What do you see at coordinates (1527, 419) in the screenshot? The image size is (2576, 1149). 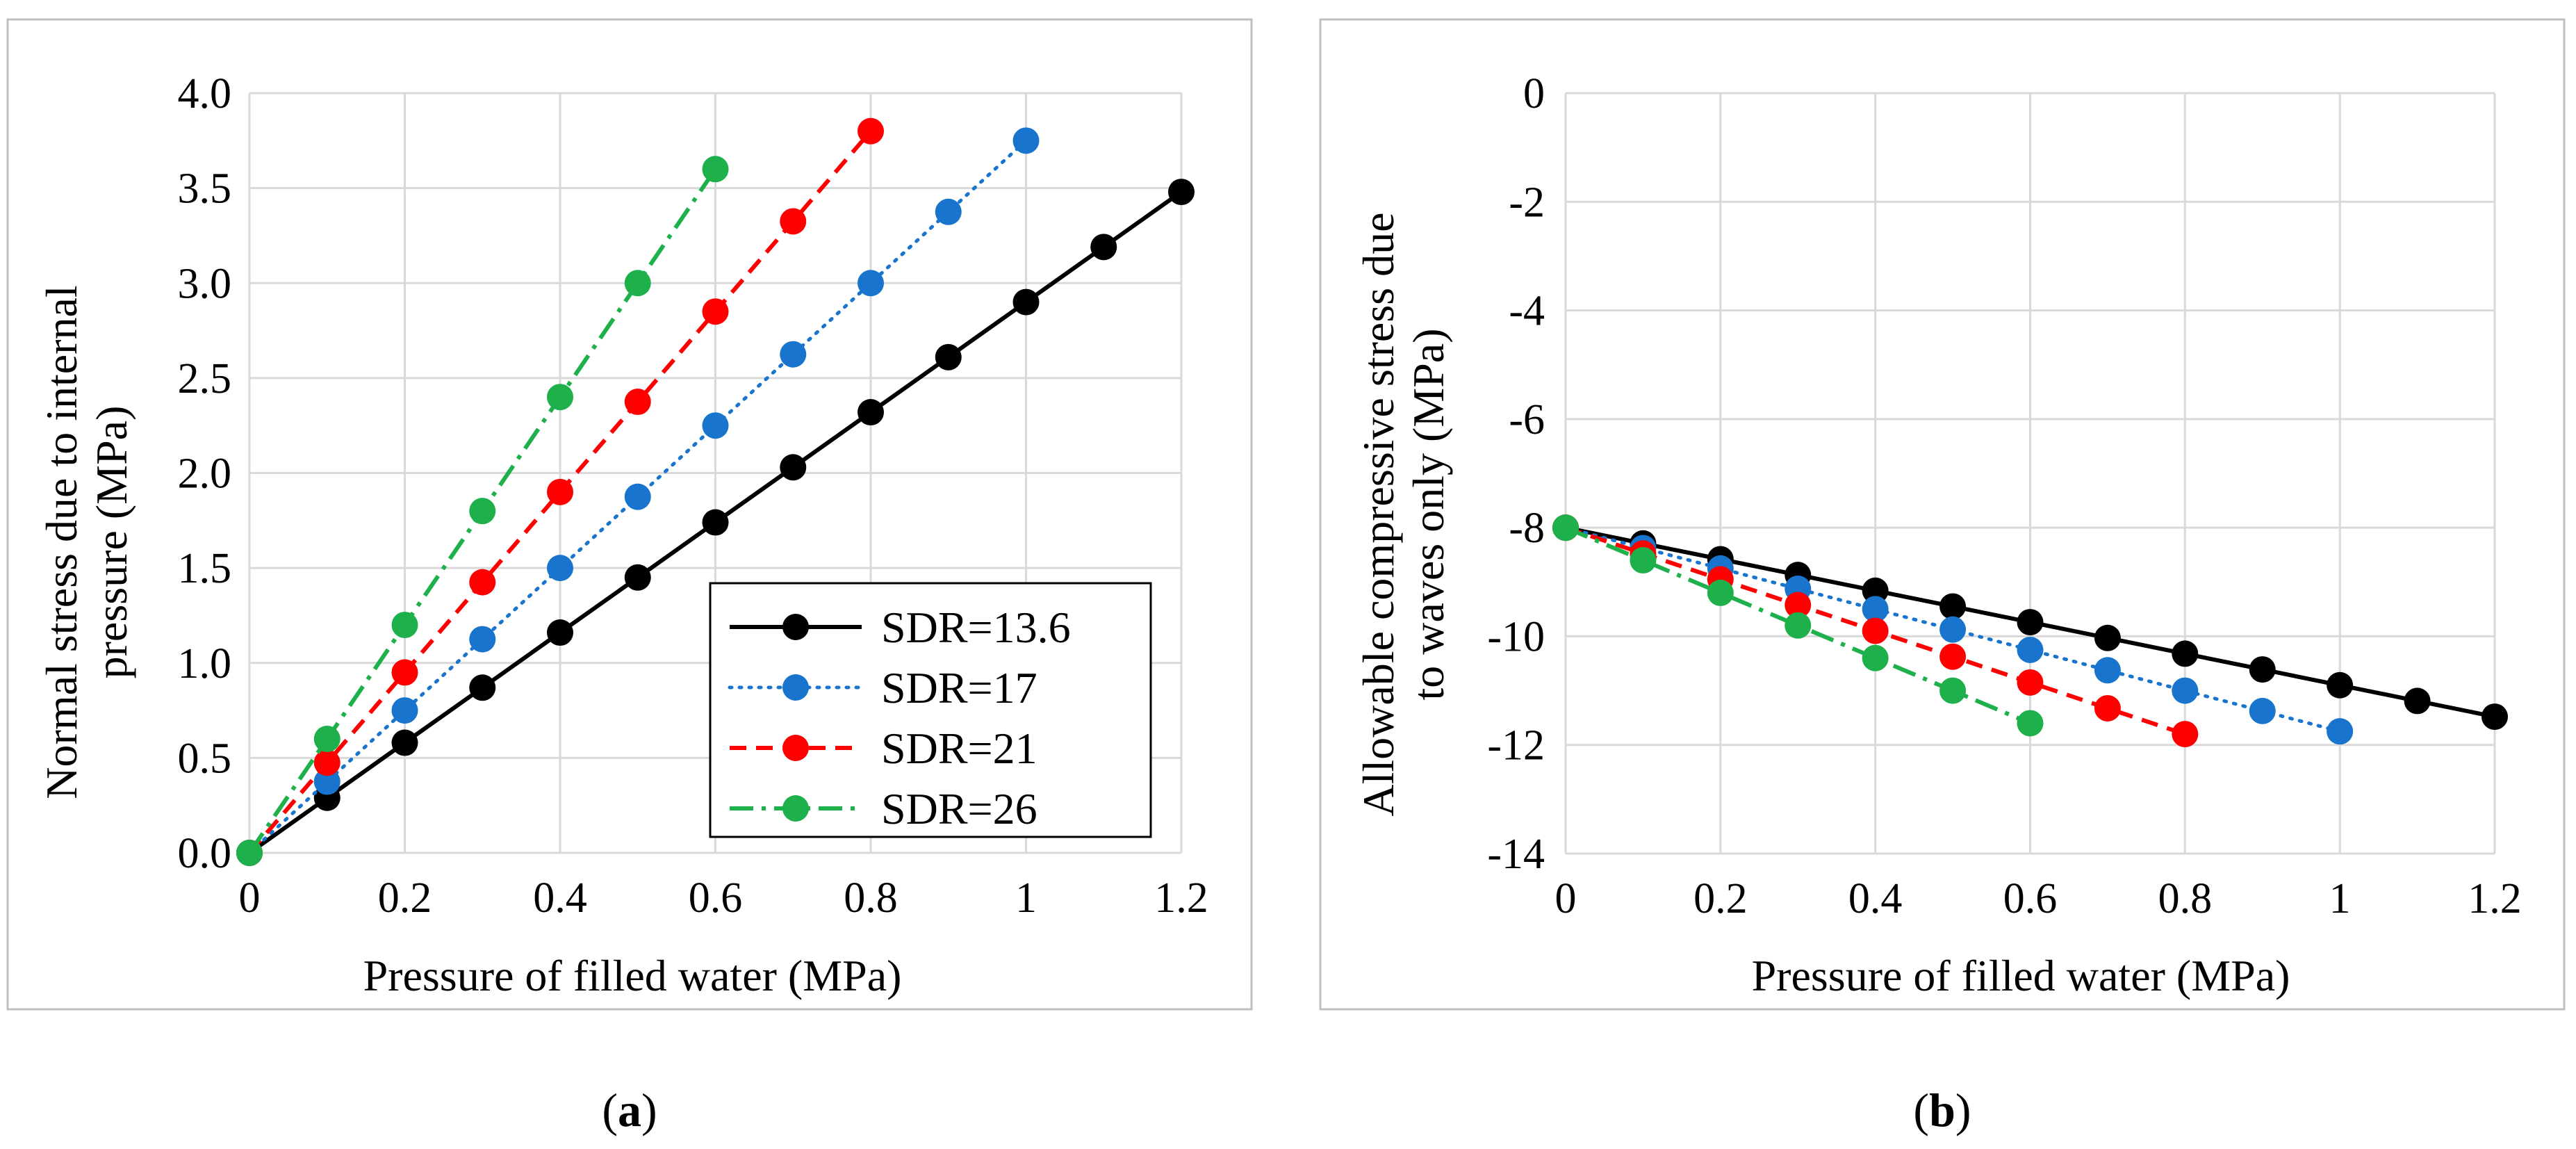 I see `chart-b-y-tick-label: -6` at bounding box center [1527, 419].